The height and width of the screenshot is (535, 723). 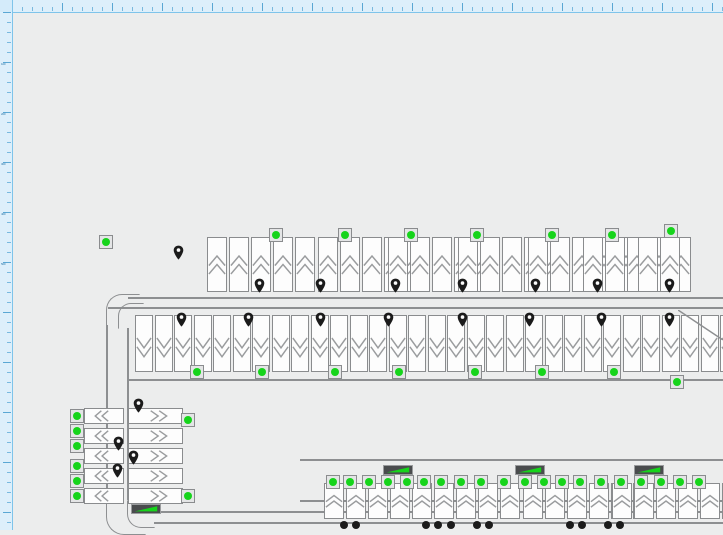 What do you see at coordinates (361, 6) in the screenshot?
I see `horizontal-ruler` at bounding box center [361, 6].